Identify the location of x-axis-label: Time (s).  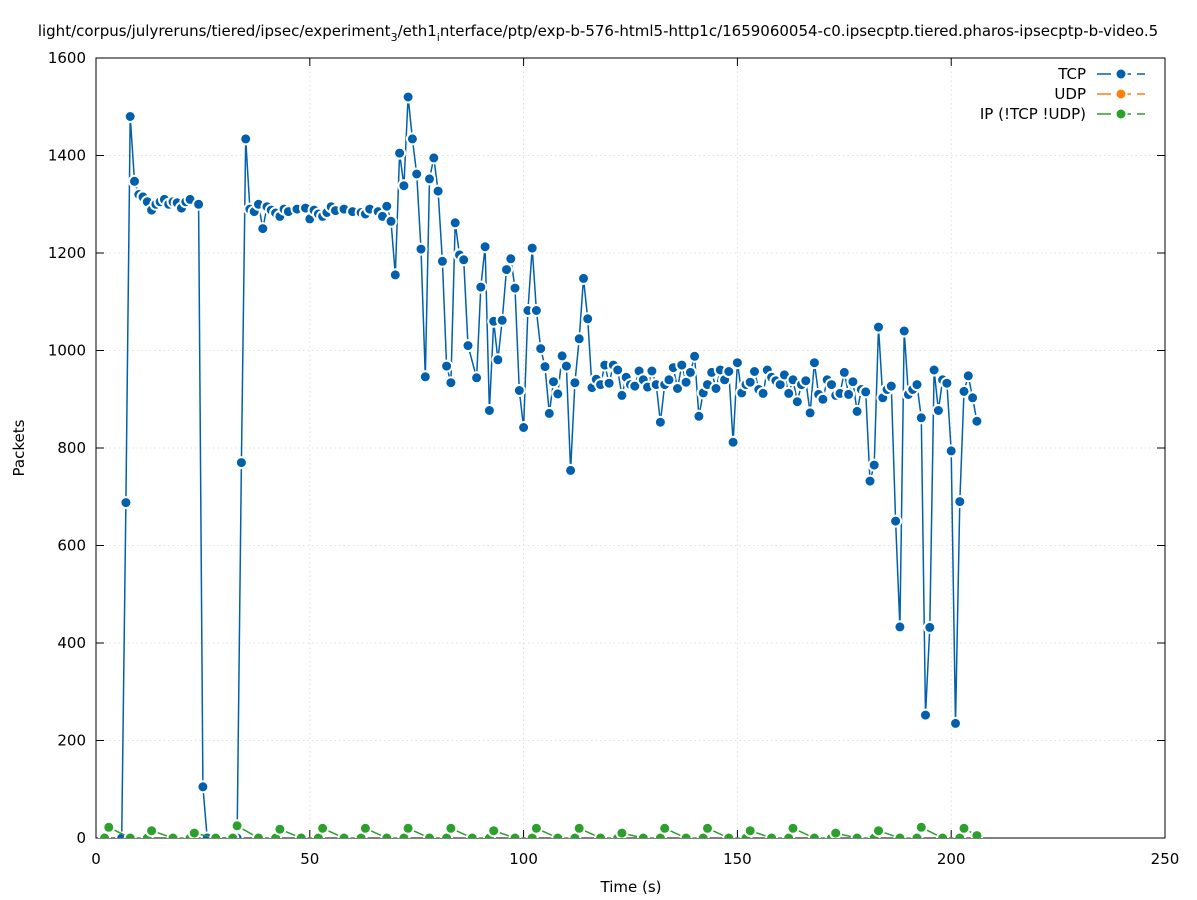
(631, 887).